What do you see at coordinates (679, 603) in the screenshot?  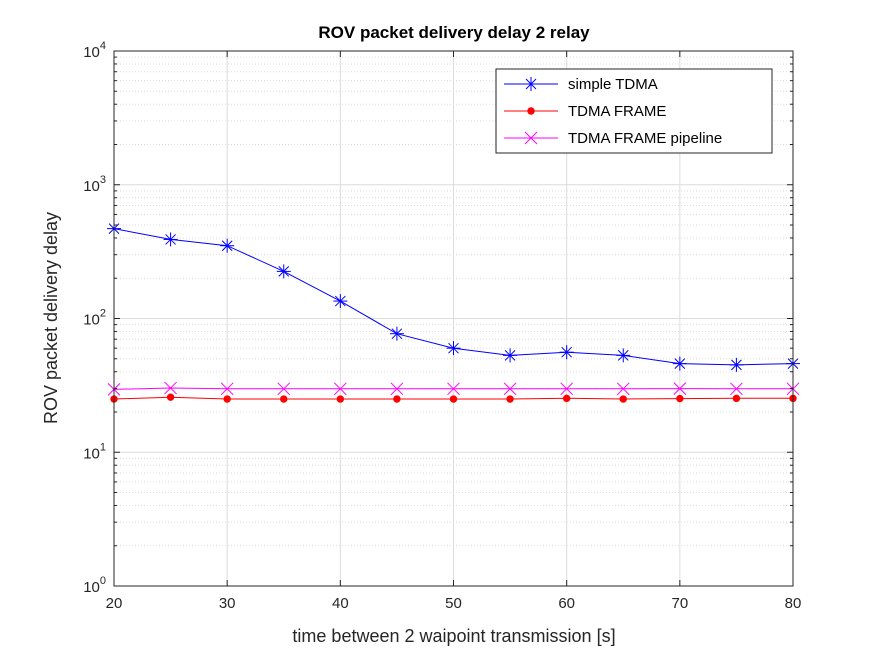 I see `x-tick-label: 70` at bounding box center [679, 603].